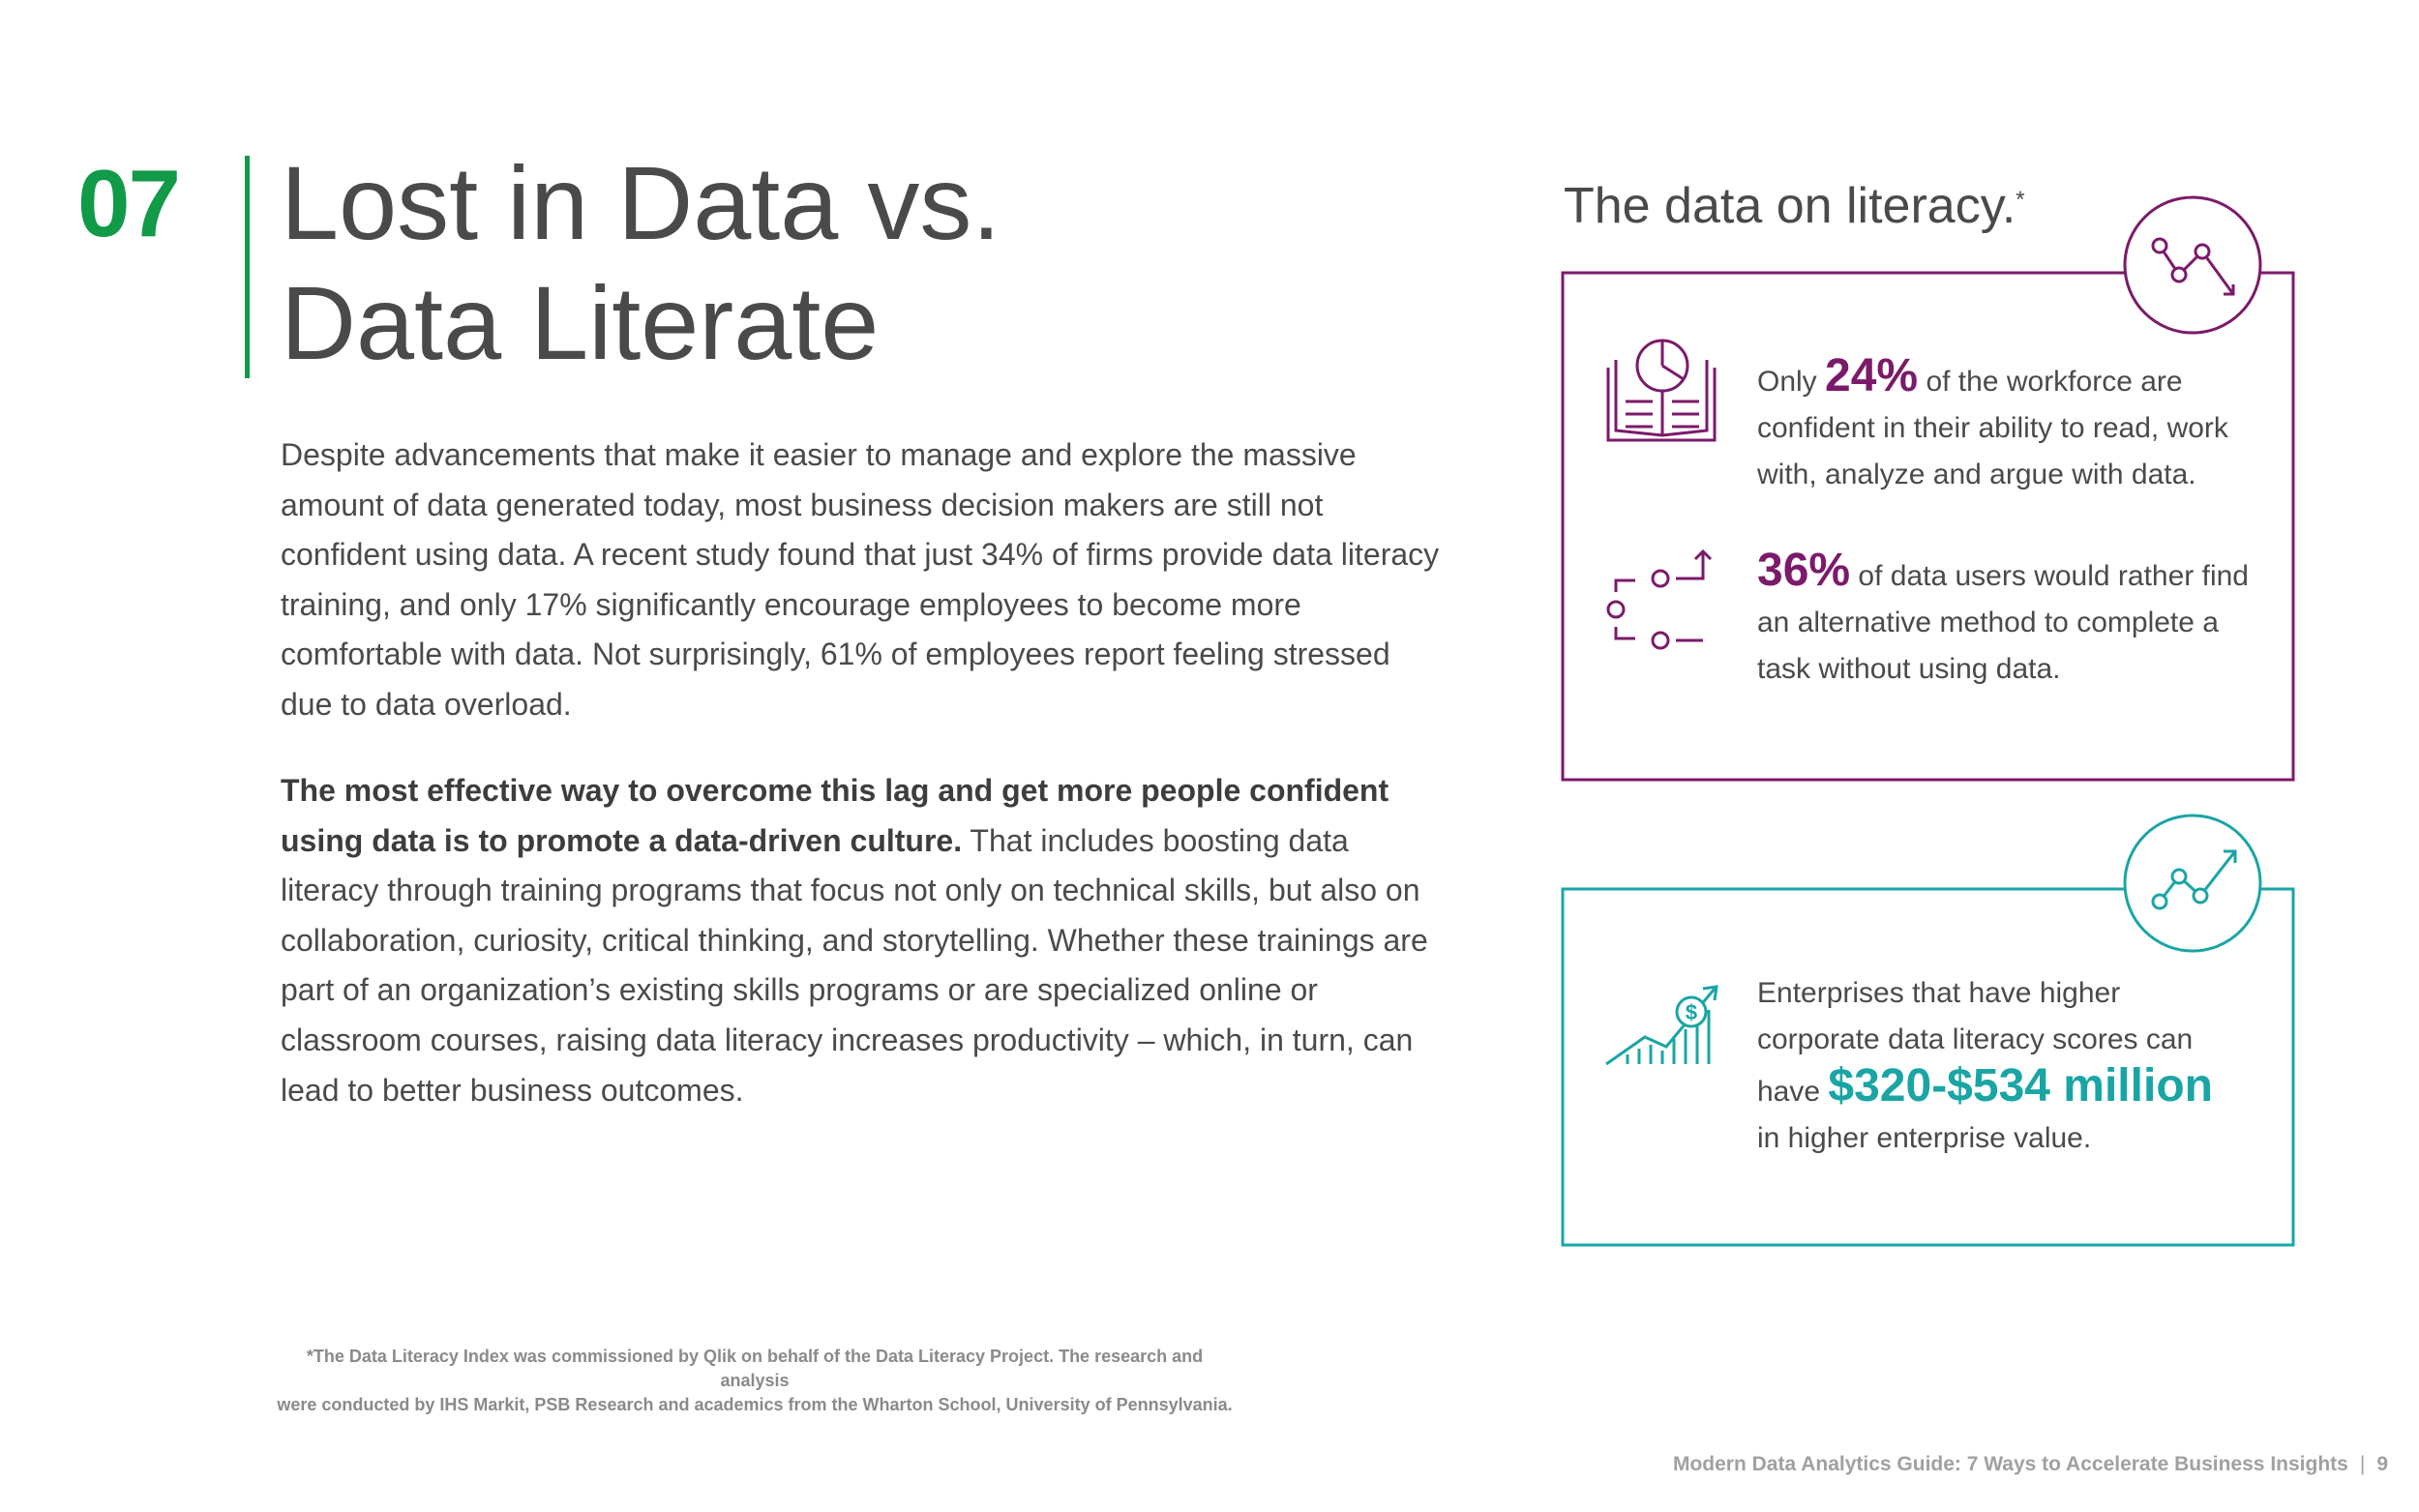 This screenshot has width=2419, height=1512. I want to click on teal-circle, so click(2192, 883).